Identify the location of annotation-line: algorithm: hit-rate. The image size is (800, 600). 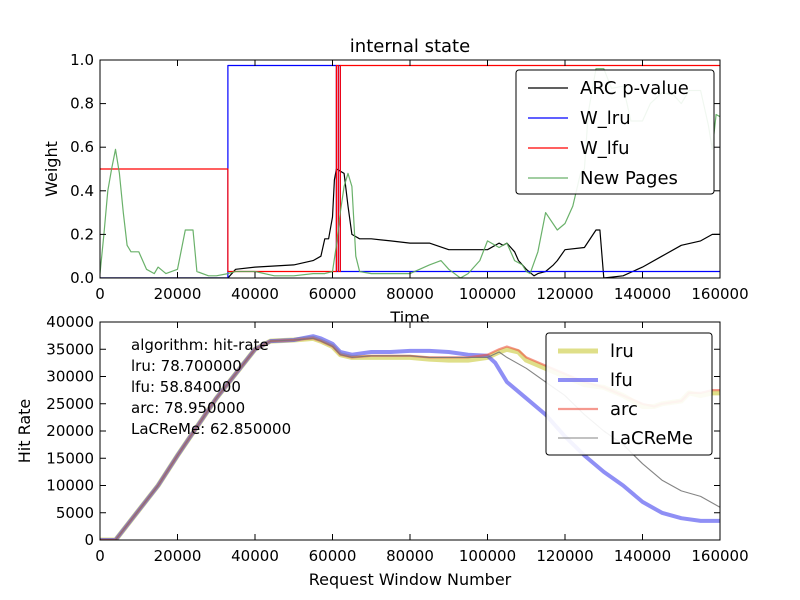
(200, 345).